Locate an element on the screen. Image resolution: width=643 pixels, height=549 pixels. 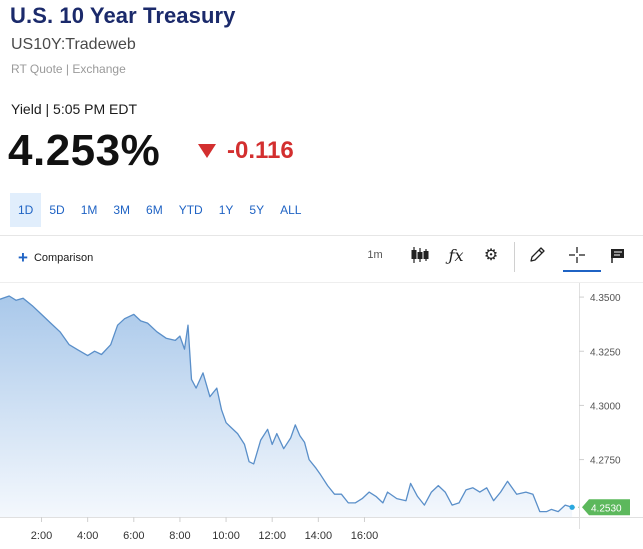
yield-value: 4.253% is located at coordinates (84, 150).